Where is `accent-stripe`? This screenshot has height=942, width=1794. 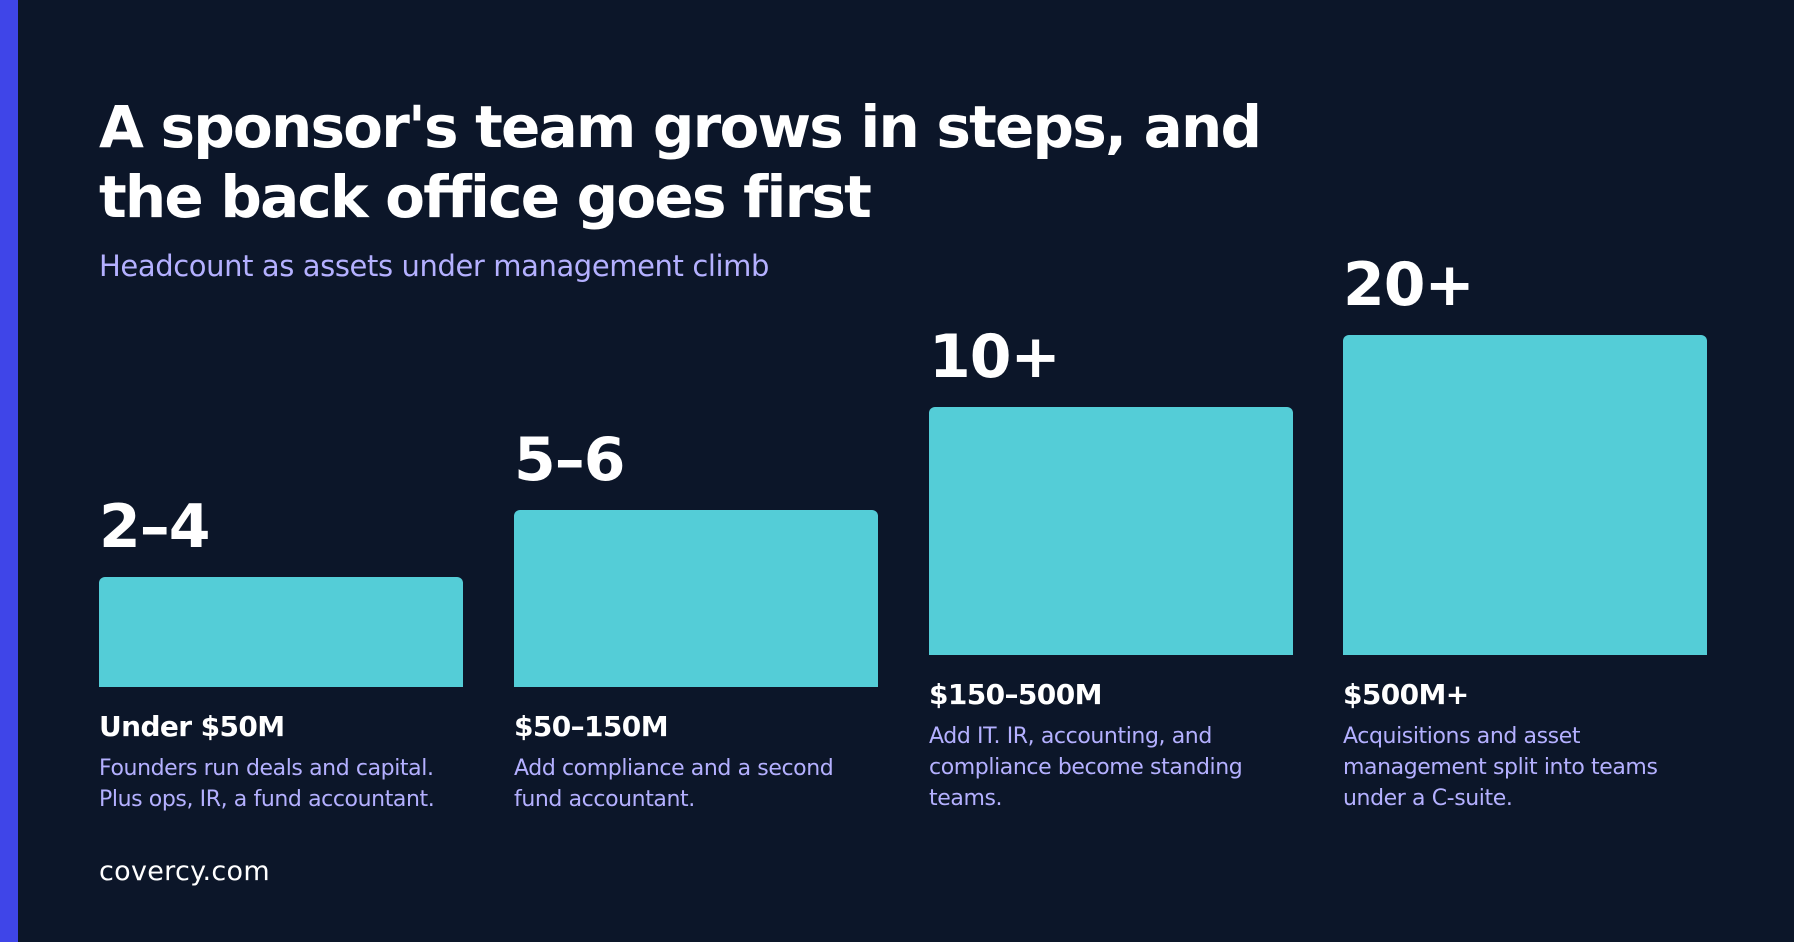
accent-stripe is located at coordinates (9, 471).